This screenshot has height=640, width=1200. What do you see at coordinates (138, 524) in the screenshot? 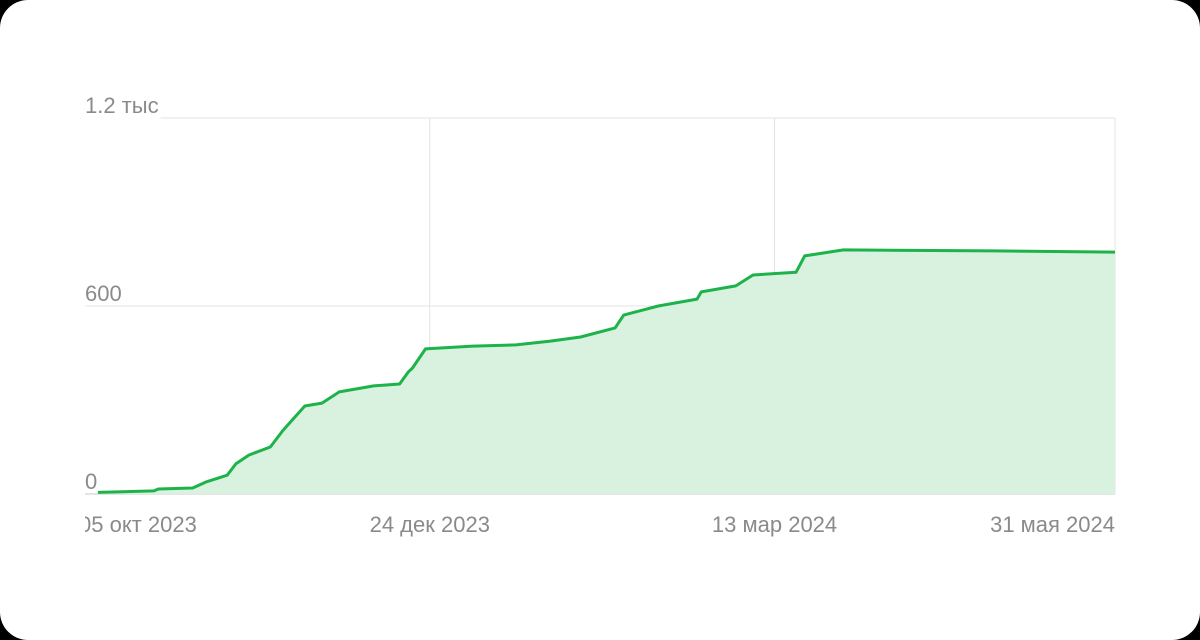
I see `x-tick-label: 05 окт 2023` at bounding box center [138, 524].